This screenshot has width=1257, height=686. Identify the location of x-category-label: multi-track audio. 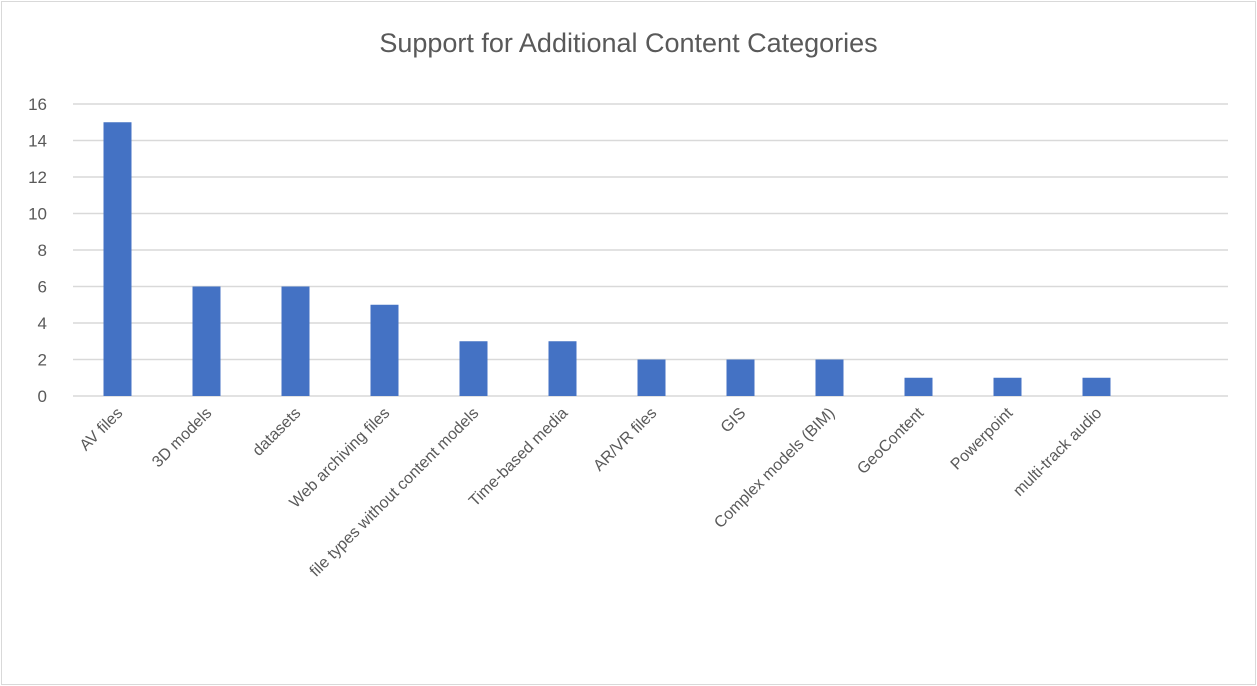
(1057, 452).